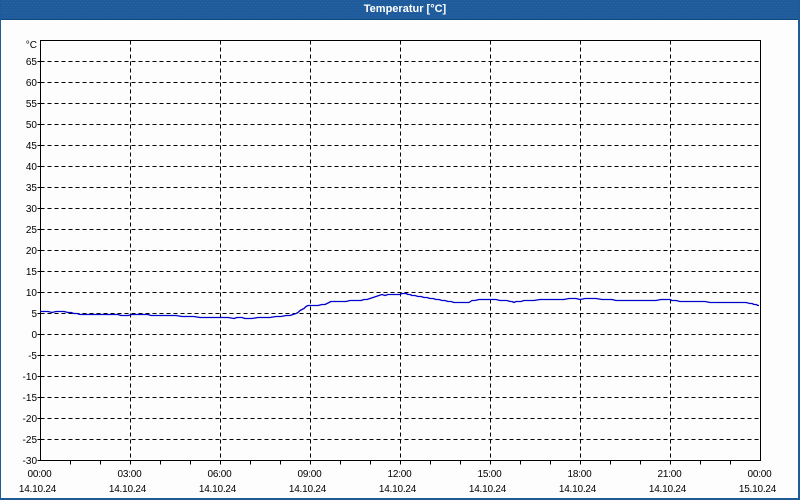 This screenshot has width=800, height=500. What do you see at coordinates (30, 440) in the screenshot?
I see `svg-text: -25` at bounding box center [30, 440].